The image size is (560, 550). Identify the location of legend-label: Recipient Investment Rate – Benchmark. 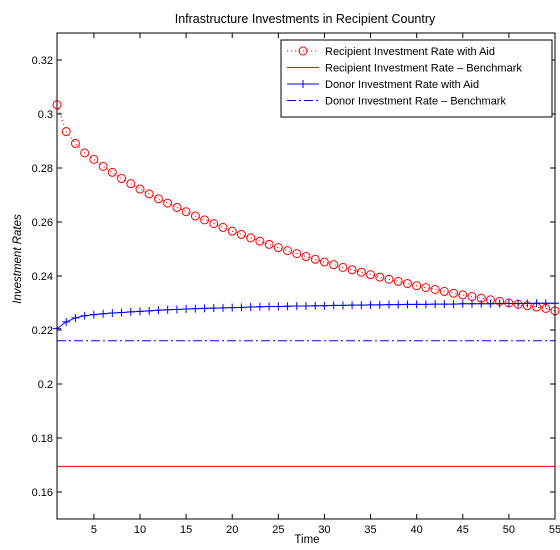
(423, 69).